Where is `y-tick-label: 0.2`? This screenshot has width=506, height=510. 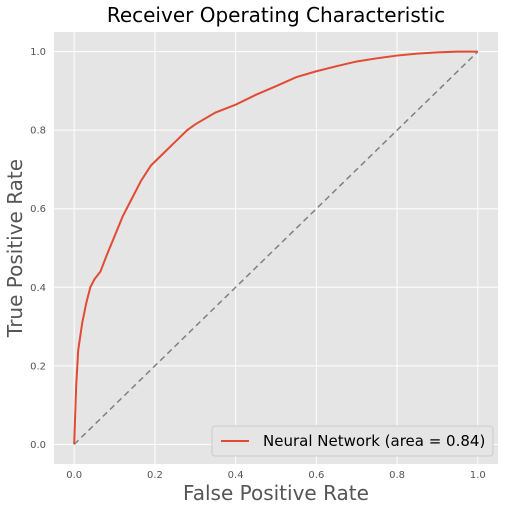 y-tick-label: 0.2 is located at coordinates (38, 366).